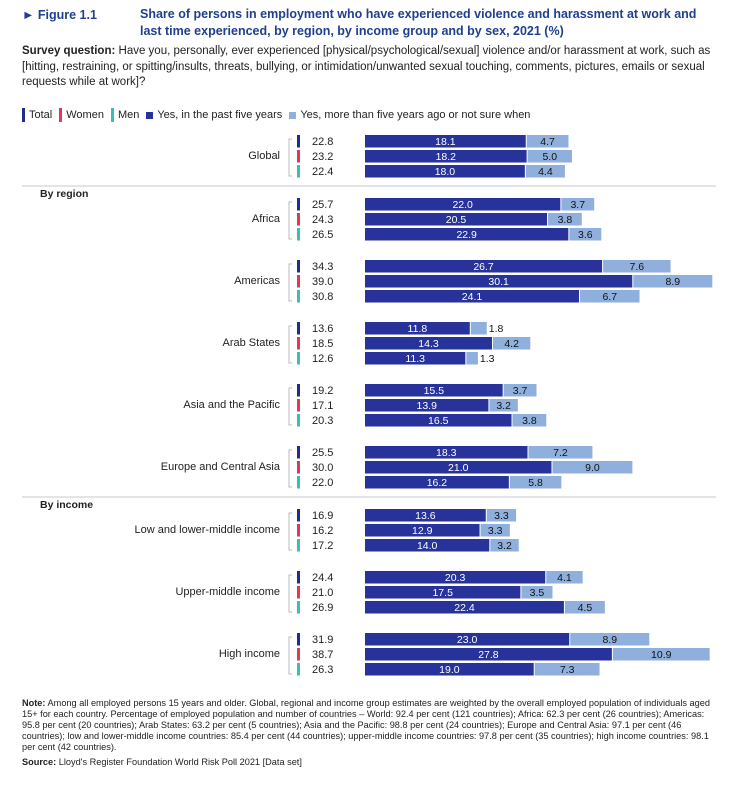 This screenshot has height=810, width=738. Describe the element at coordinates (547, 142) in the screenshot. I see `bar-older-label: 4.7` at that location.